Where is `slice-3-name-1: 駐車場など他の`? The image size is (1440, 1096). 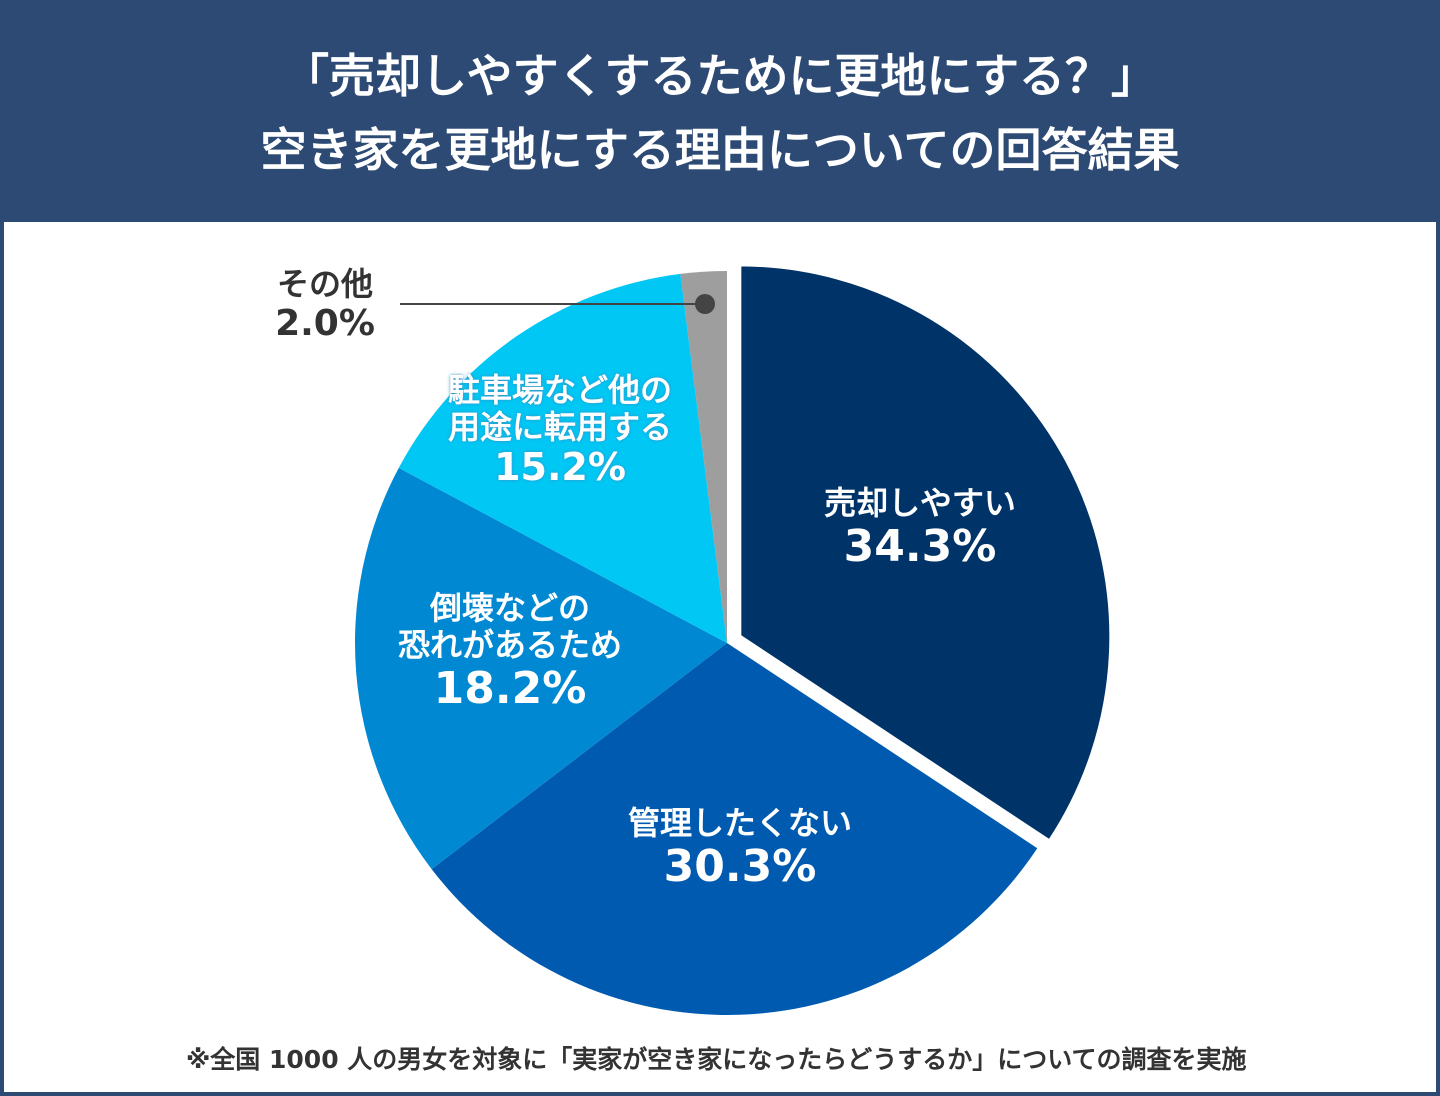
slice-3-name-1: 駐車場など他の is located at coordinates (559, 390).